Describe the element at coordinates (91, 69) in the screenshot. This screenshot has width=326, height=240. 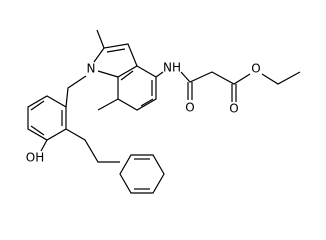
I see `atom-label: N` at that location.